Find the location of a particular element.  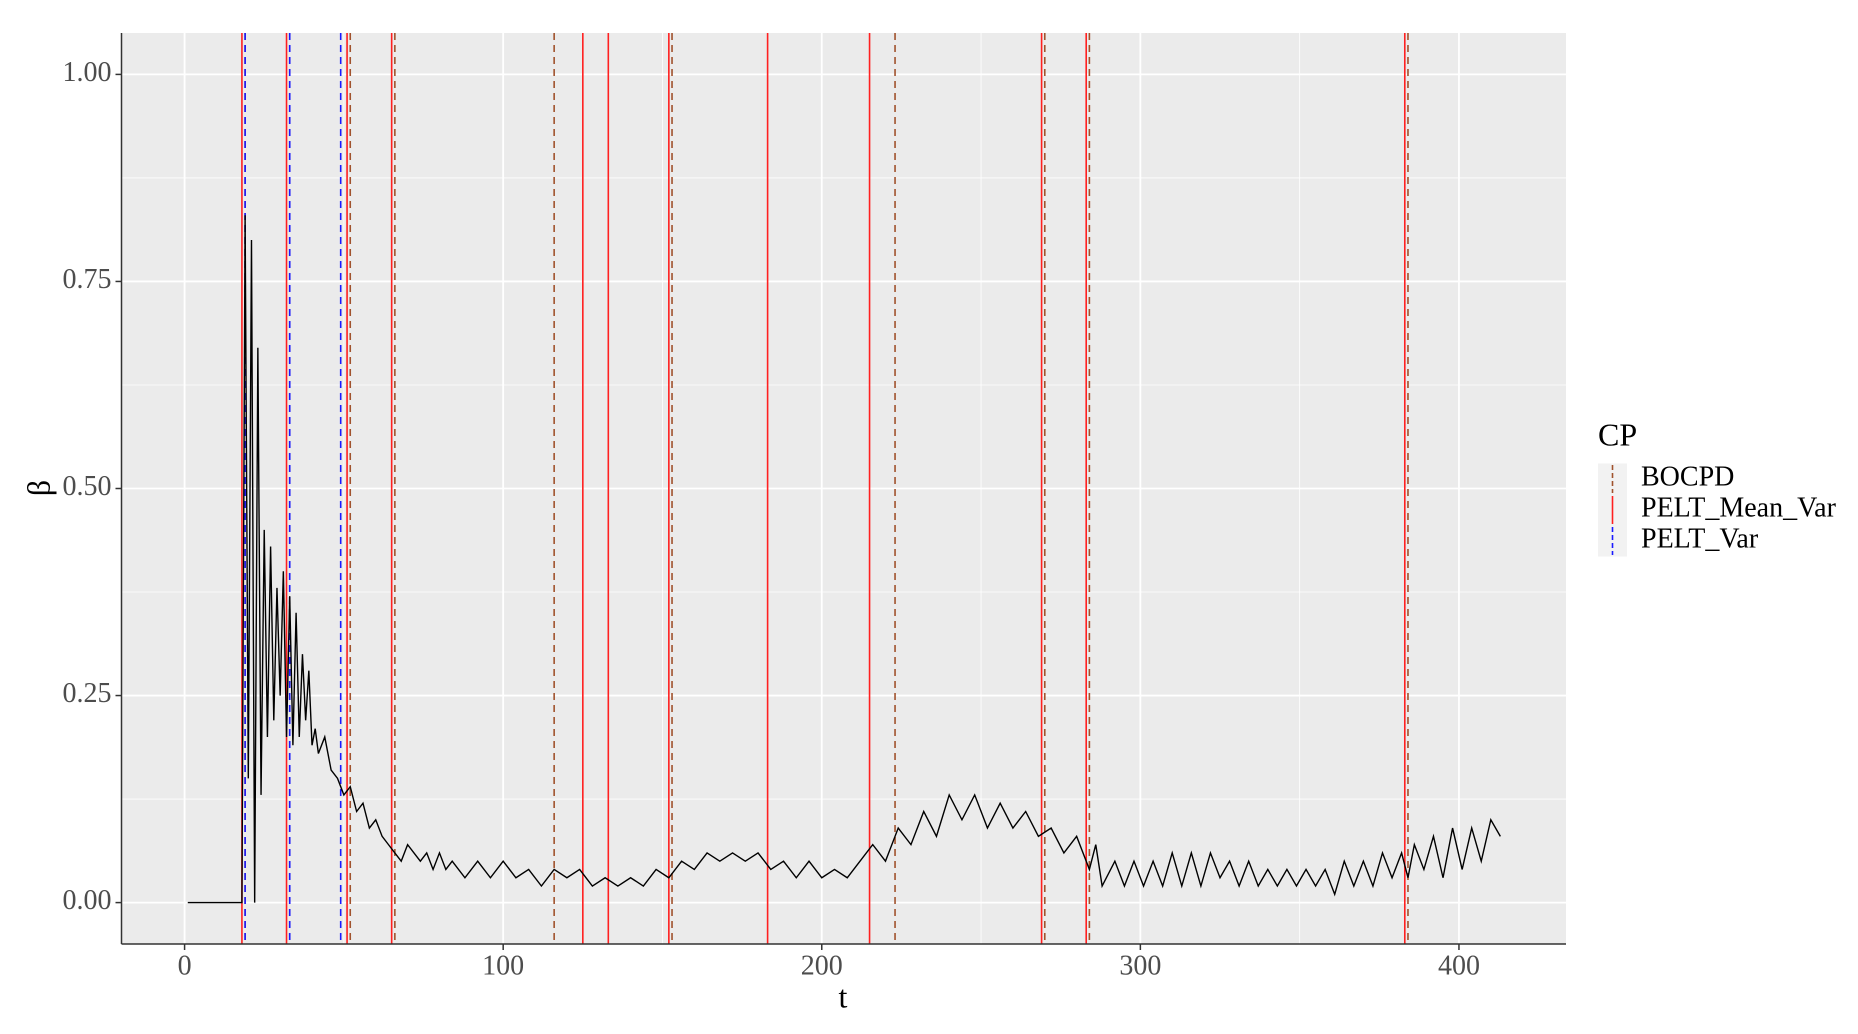

legend-label: PELT_Var is located at coordinates (1700, 538).